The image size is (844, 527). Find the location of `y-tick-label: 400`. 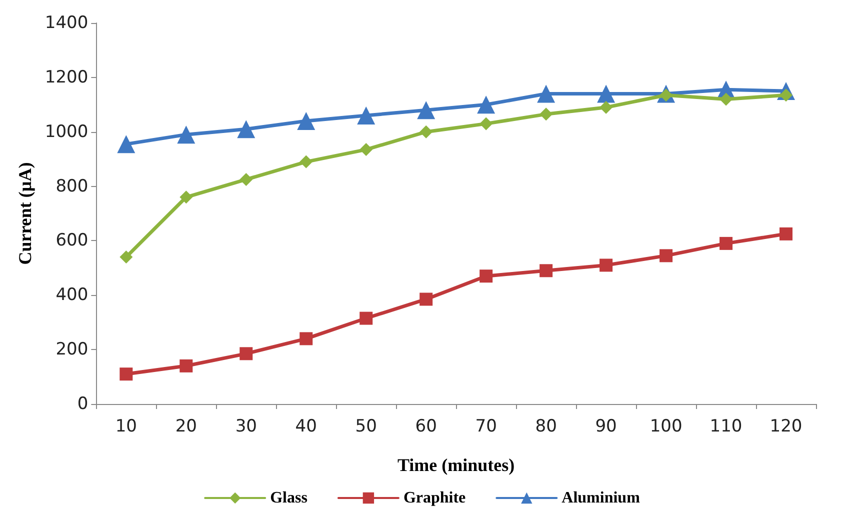

y-tick-label: 400 is located at coordinates (72, 295).